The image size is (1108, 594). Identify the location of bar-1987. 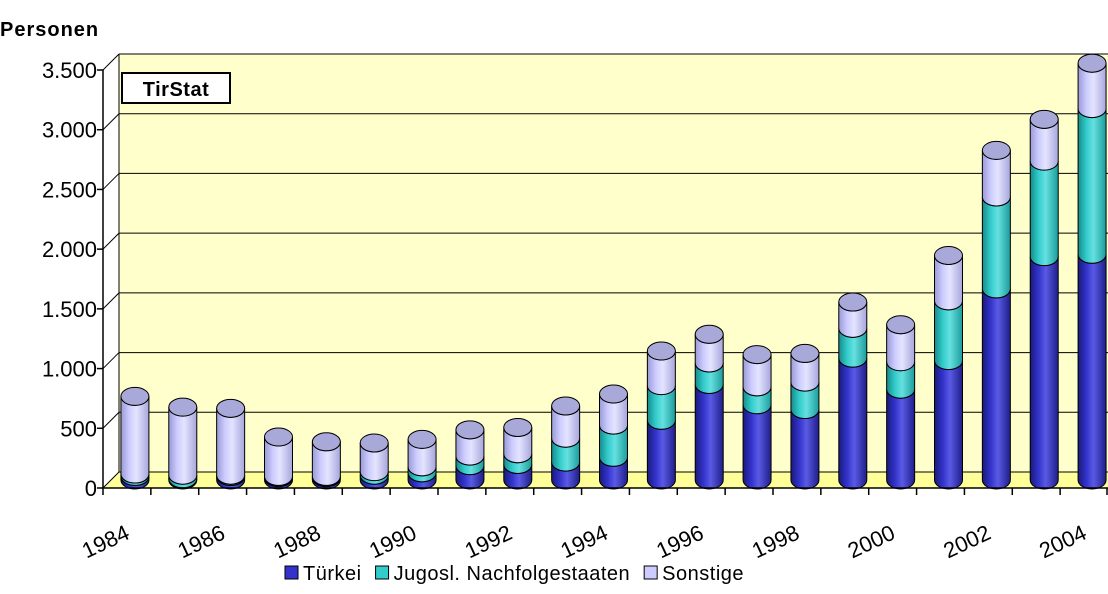
(278, 458).